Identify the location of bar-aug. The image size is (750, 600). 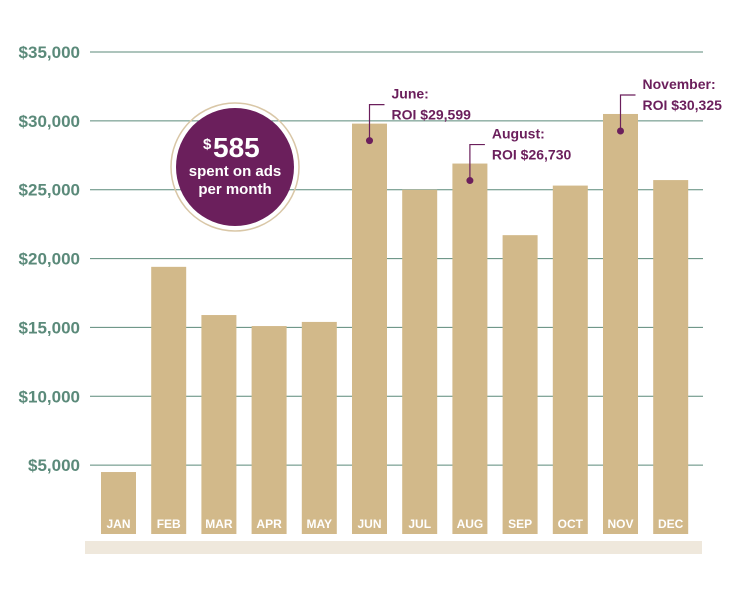
(470, 348).